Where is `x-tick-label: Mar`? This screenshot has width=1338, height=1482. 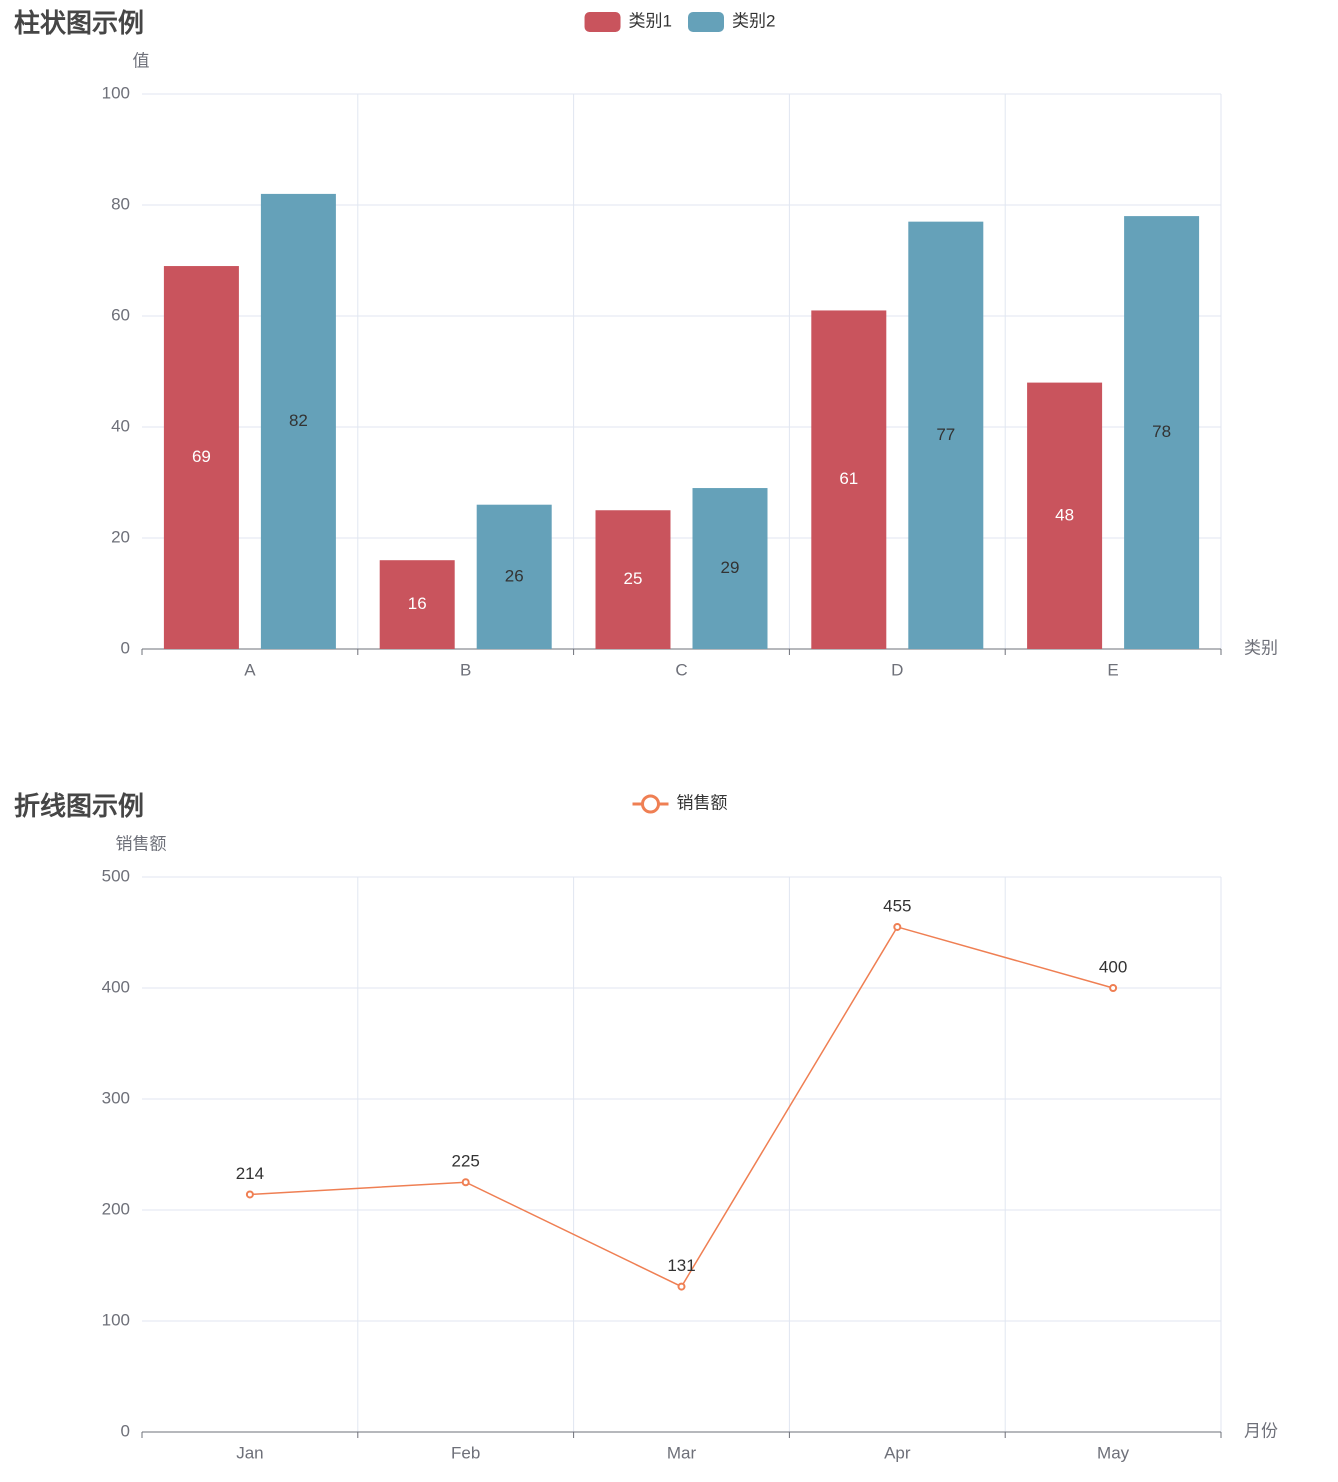
x-tick-label: Mar is located at coordinates (682, 1452).